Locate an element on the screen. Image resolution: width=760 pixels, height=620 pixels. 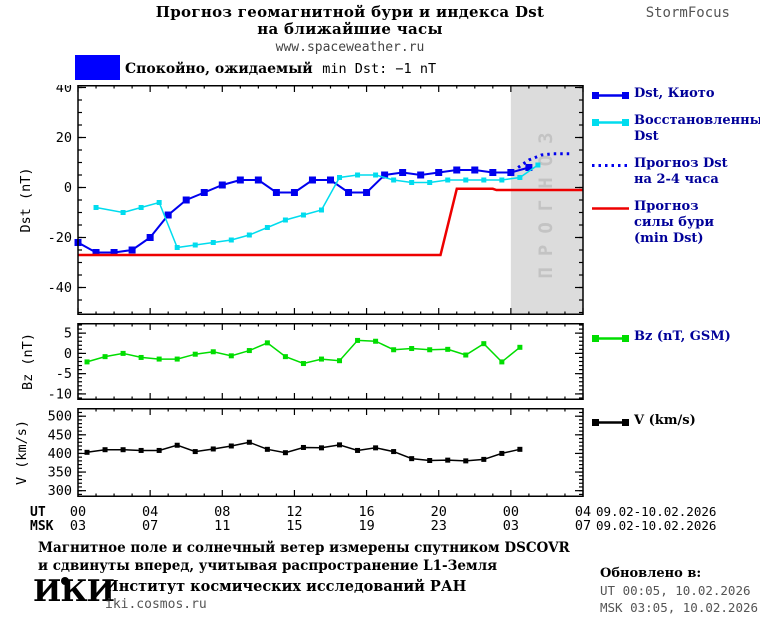
time-tick-label: 08 is located at coordinates (222, 512).